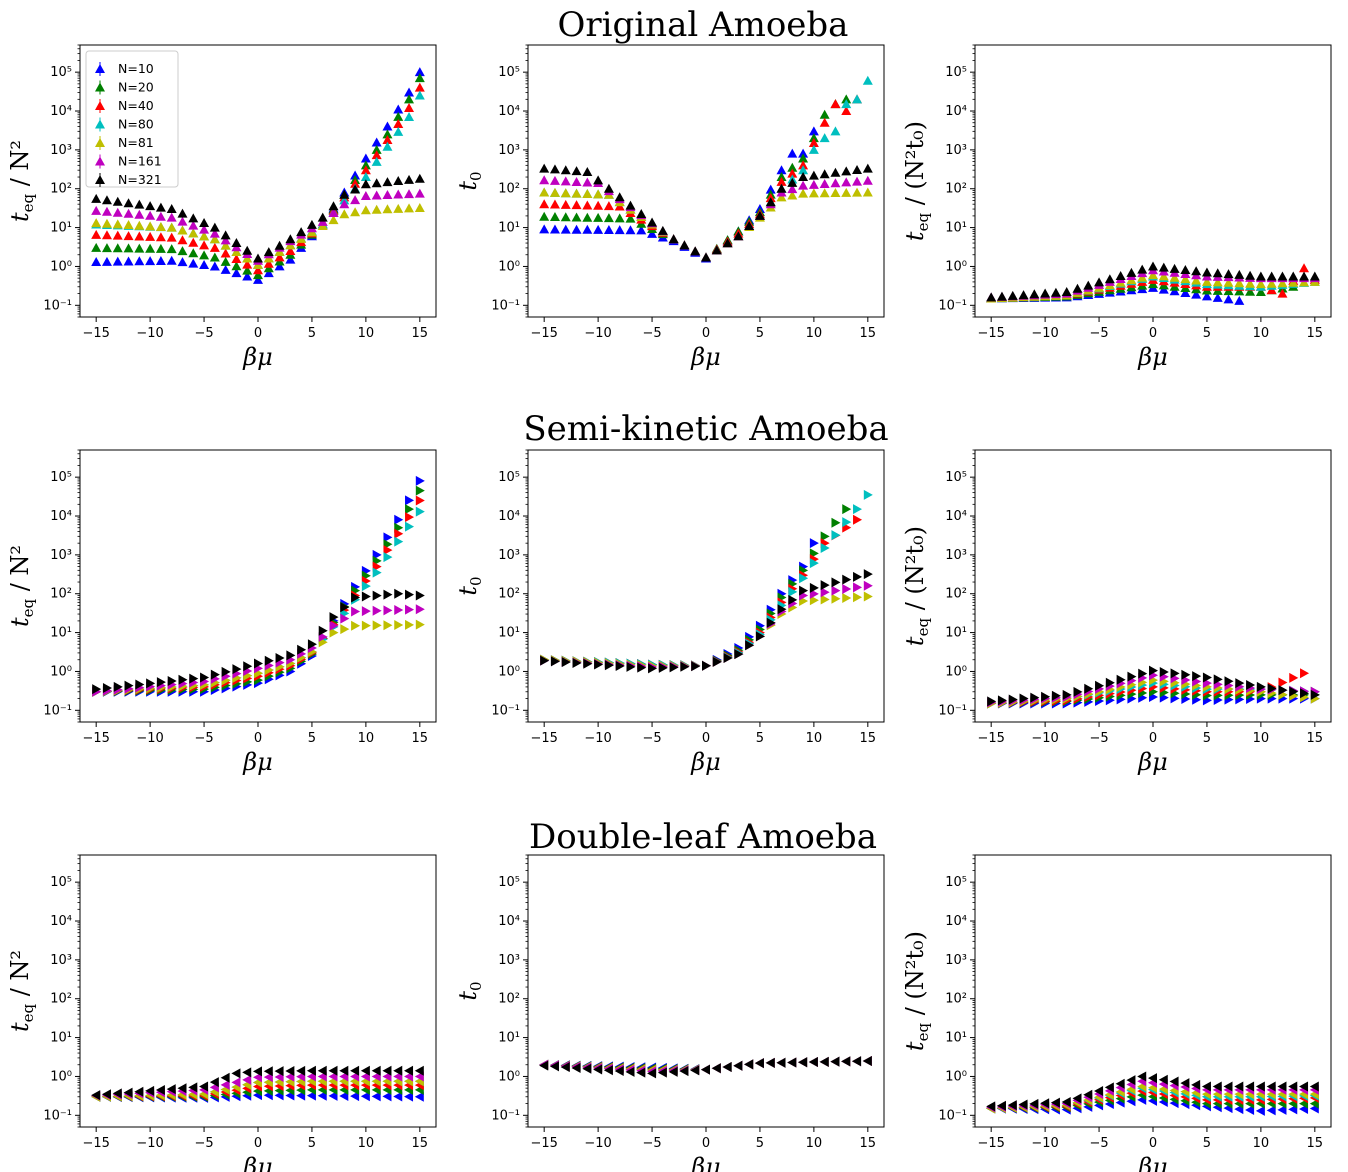  I want to click on y-tick-label: 10⁻¹, so click(505, 305).